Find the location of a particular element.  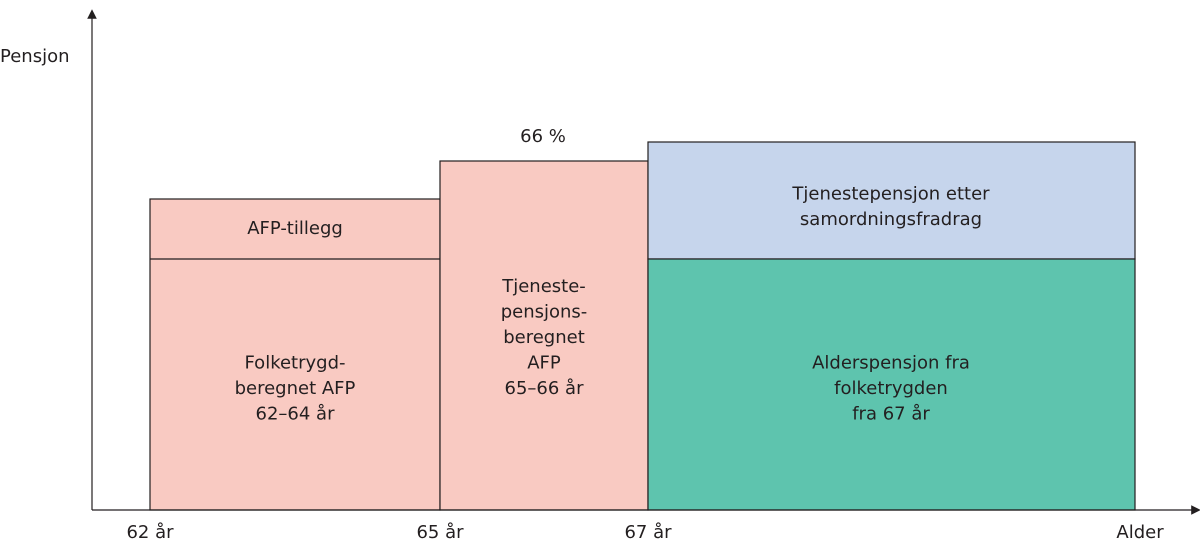

block-label: beregnet AFP is located at coordinates (295, 388).